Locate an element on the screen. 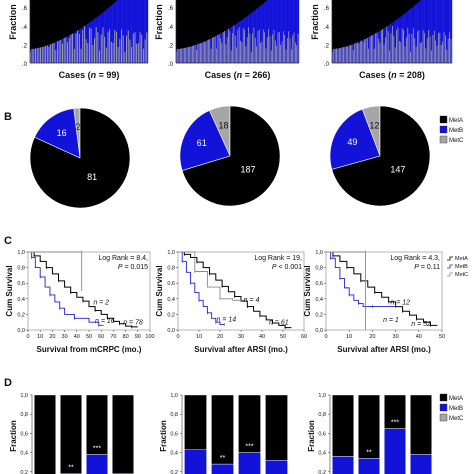  stack-ytick-label: 1,0 is located at coordinates (24, 396).